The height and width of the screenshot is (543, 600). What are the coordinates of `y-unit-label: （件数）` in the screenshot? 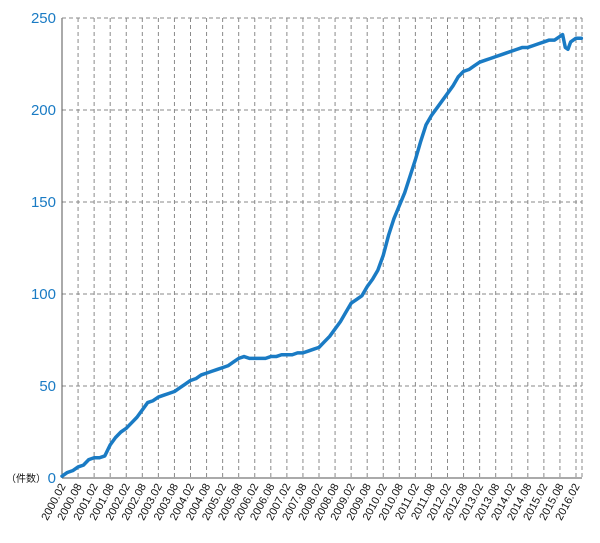 It's located at (26, 478).